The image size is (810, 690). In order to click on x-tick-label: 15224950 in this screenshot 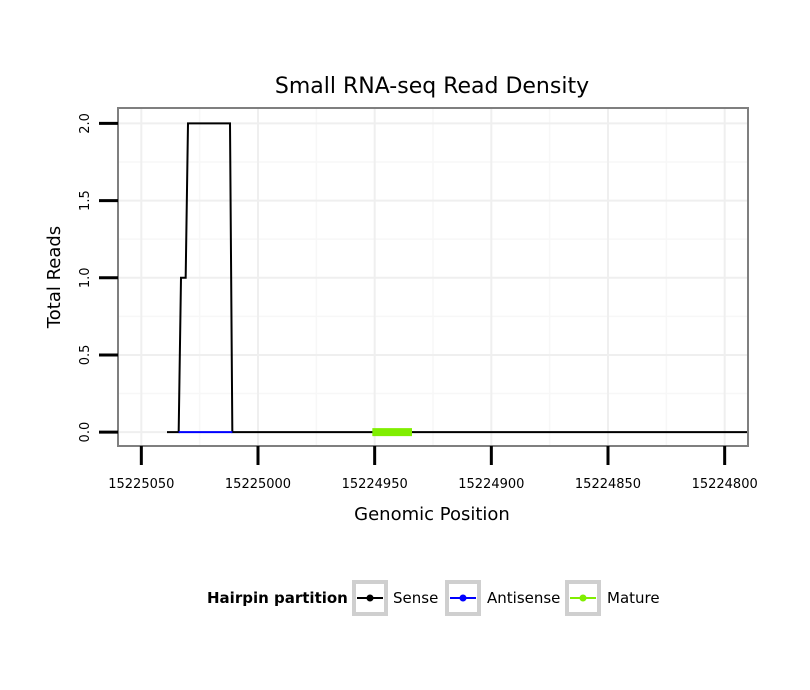, I will do `click(375, 484)`.